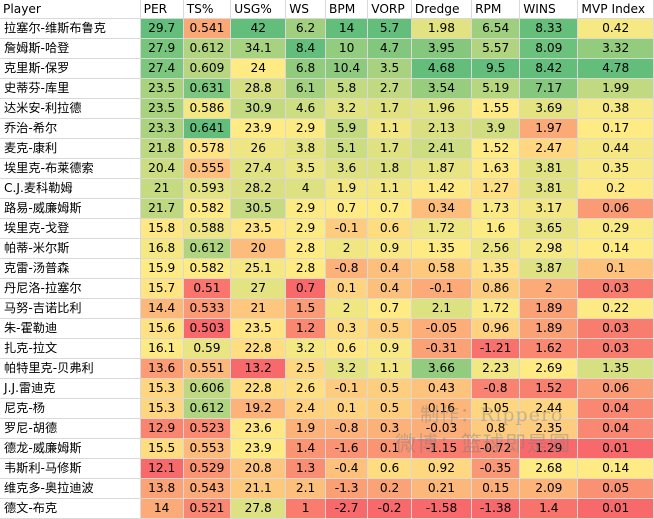 This screenshot has height=519, width=654. Describe the element at coordinates (258, 148) in the screenshot. I see `stat-cell: 26` at that location.